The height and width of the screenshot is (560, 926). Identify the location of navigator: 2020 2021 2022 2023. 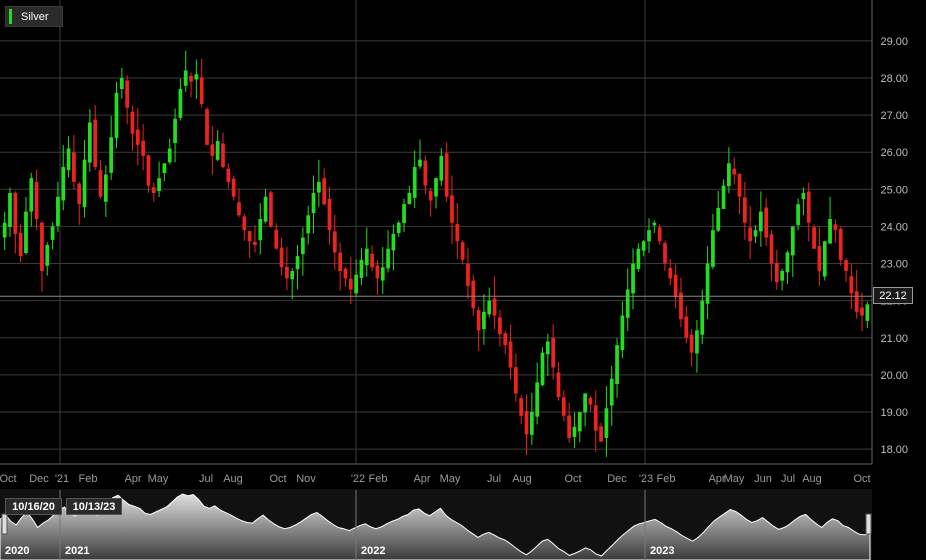
(436, 524).